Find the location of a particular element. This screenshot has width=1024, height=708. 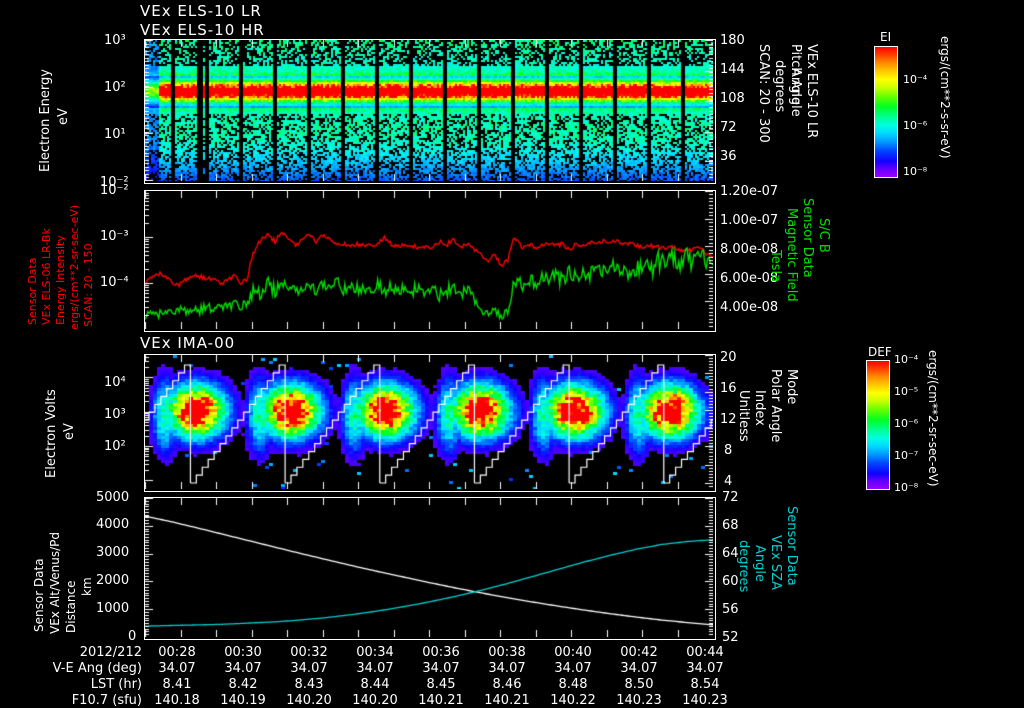

table-cell-f107-6: 140.22 is located at coordinates (573, 700).